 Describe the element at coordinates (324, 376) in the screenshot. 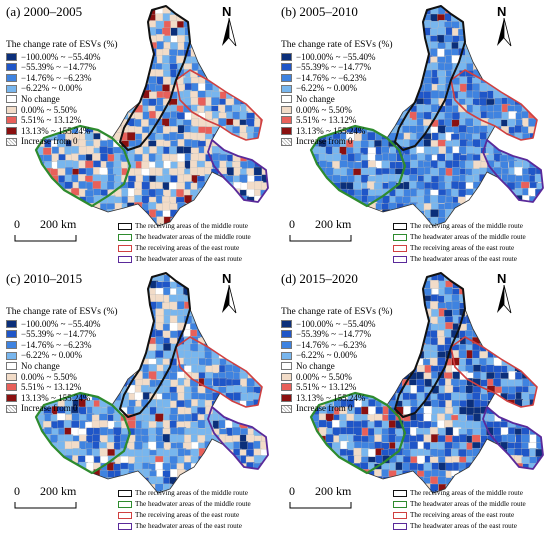

I see `legend-label: 0.00% ~ 5.50%` at that location.